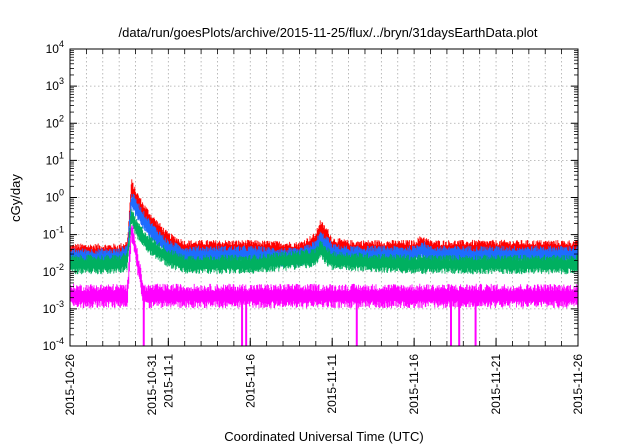  What do you see at coordinates (55, 196) in the screenshot?
I see `y-tick-label: 10⁰` at bounding box center [55, 196].